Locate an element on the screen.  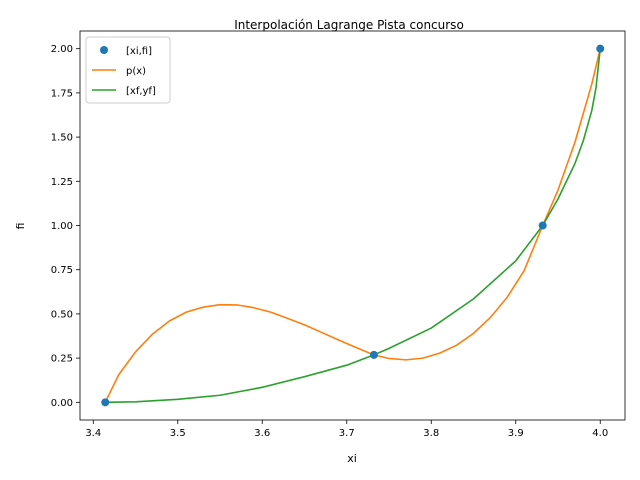
y-tick-label: 2.00 is located at coordinates (62, 49).